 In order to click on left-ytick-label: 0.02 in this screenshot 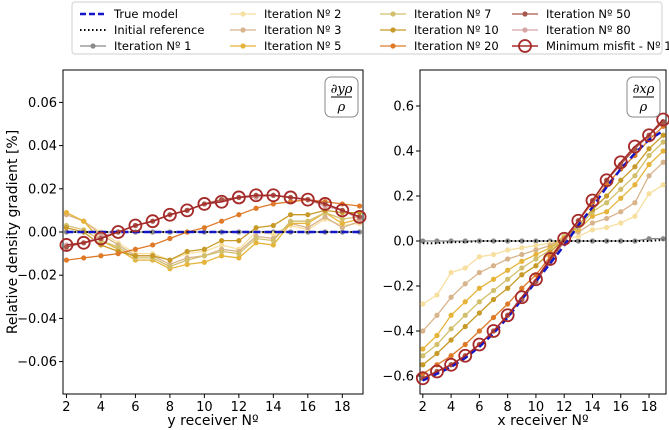, I will do `click(42, 189)`.